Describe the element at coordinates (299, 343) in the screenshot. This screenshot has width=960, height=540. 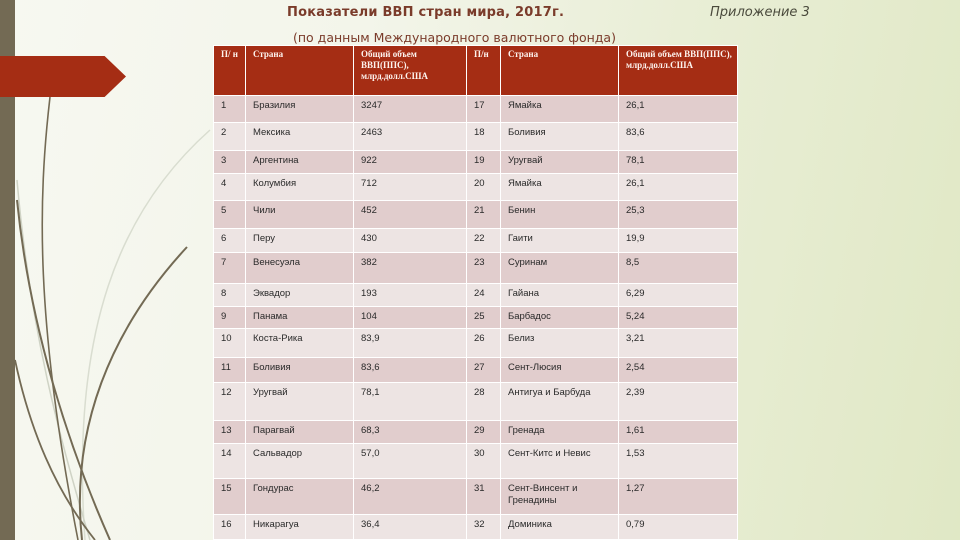
I see `country-name: Коста-Рика` at that location.